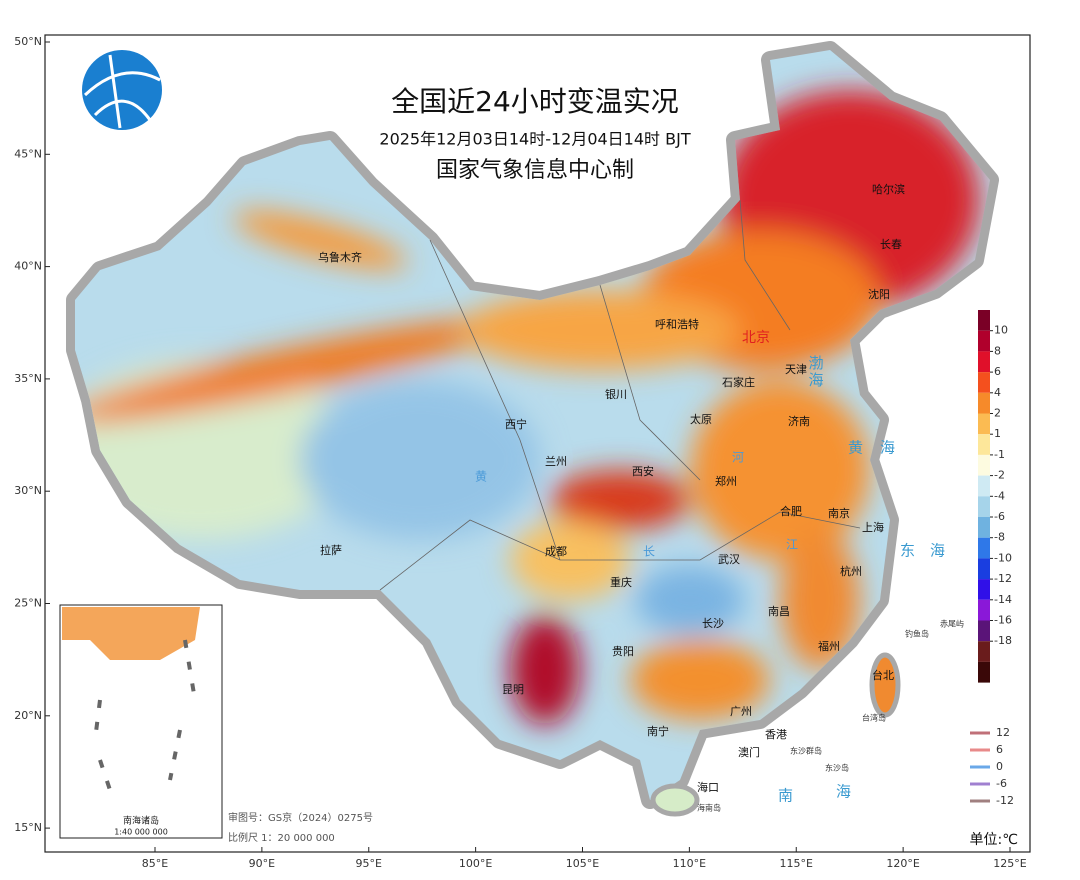 Image resolution: width=1080 pixels, height=880 pixels. I want to click on colorbar-label: 1, so click(997, 433).